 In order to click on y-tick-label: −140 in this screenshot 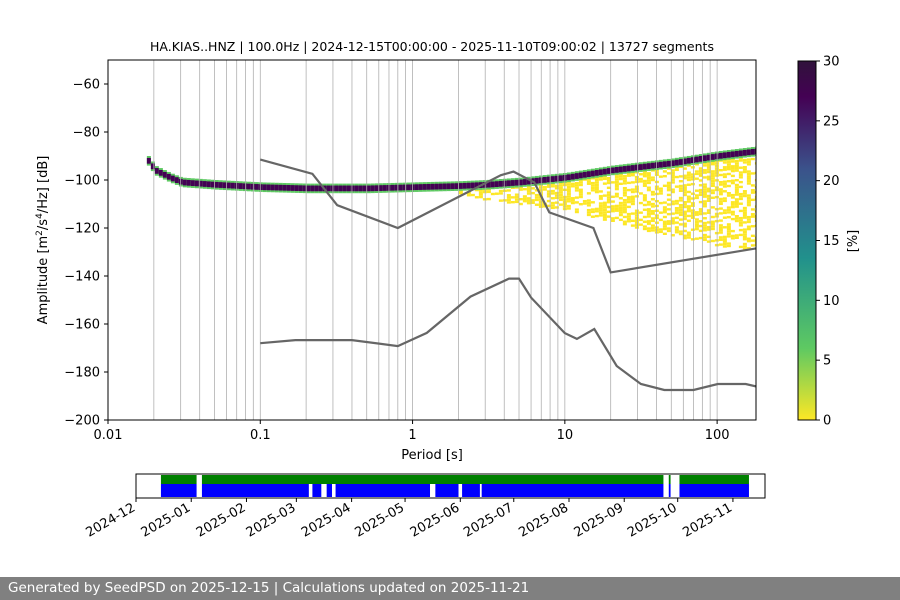, I will do `click(82, 277)`.